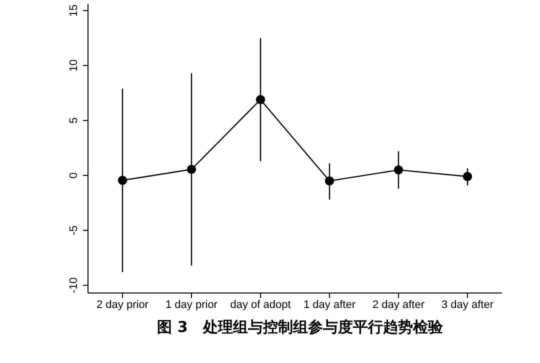  I want to click on x-tick-label: 2 day prior, so click(122, 304).